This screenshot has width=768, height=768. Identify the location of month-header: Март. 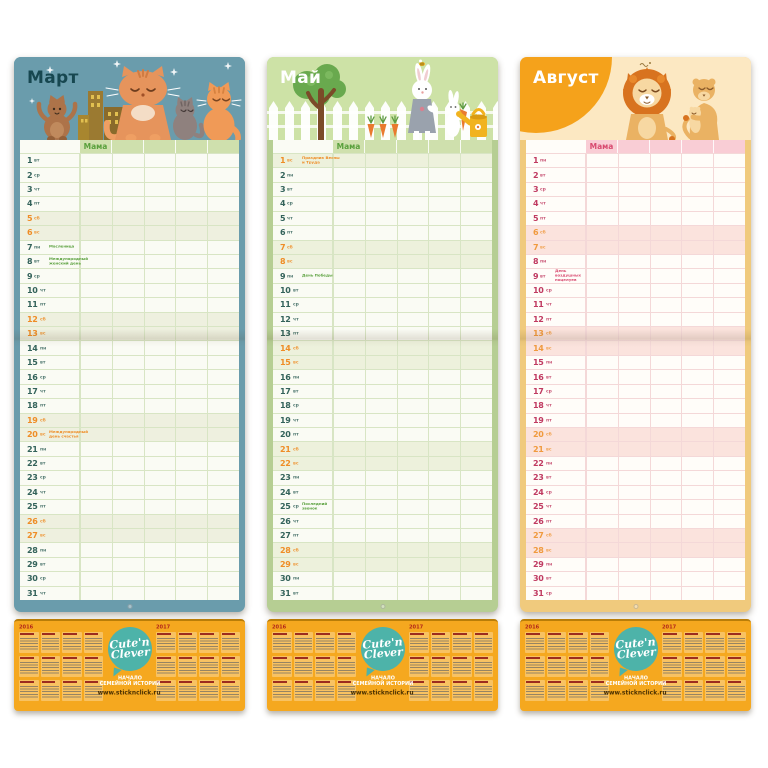
(129, 98).